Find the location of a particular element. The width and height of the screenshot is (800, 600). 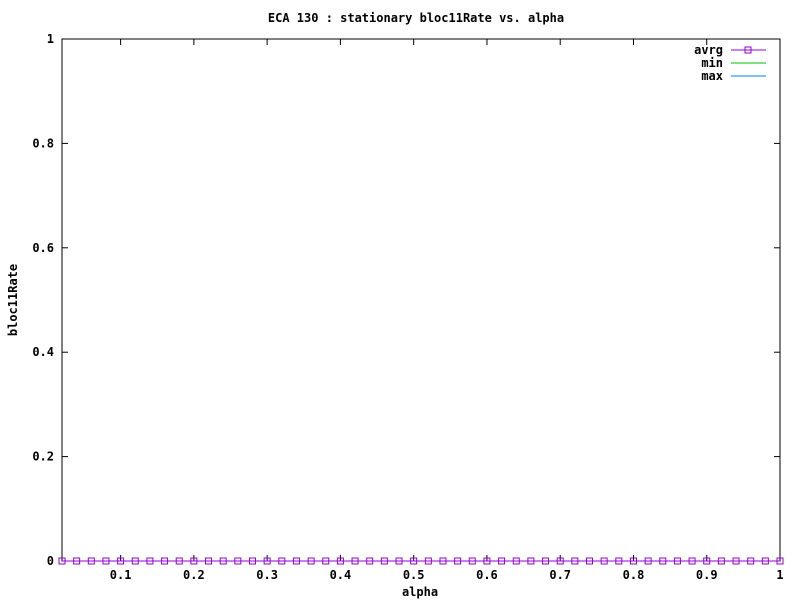

x-tick-label: 0.5 is located at coordinates (414, 575).